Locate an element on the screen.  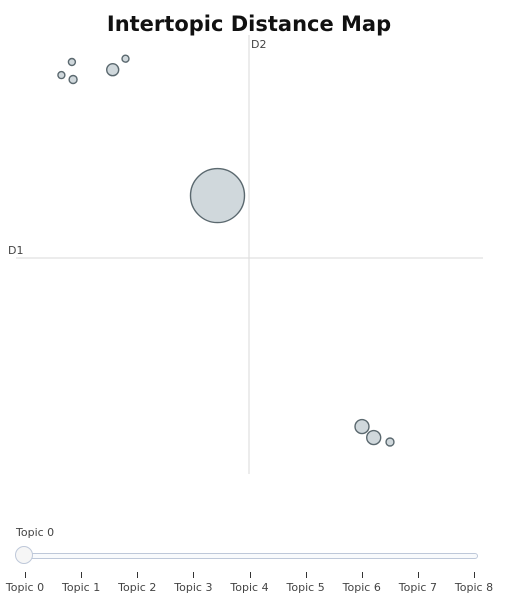
slider-step-label: Topic 1 is located at coordinates (81, 587).